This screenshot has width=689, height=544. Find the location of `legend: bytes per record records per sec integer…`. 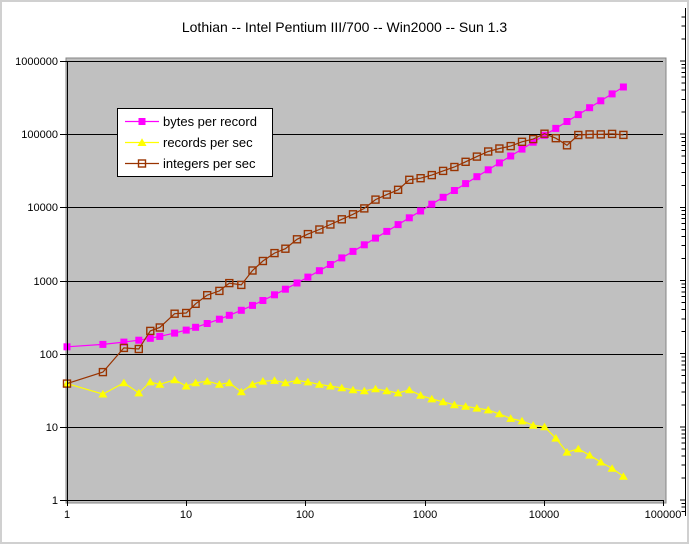

legend: bytes per record records per sec integer… is located at coordinates (195, 142).